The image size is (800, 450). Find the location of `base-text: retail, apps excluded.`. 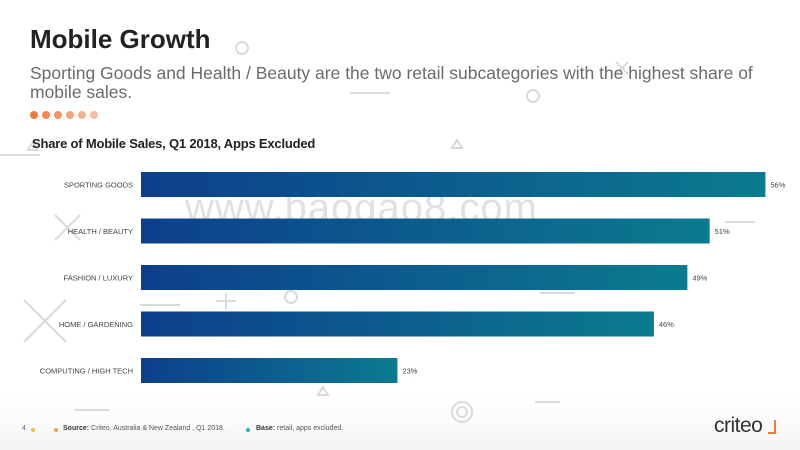

base-text: retail, apps excluded. is located at coordinates (310, 428).